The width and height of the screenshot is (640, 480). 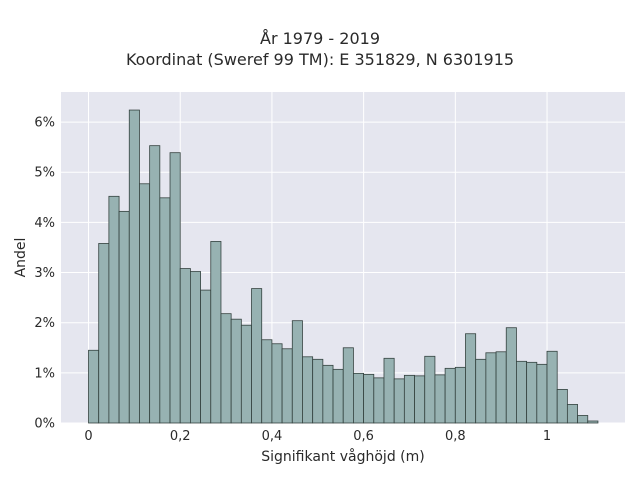 I want to click on y-tick-label: 1%, so click(x=44, y=373).